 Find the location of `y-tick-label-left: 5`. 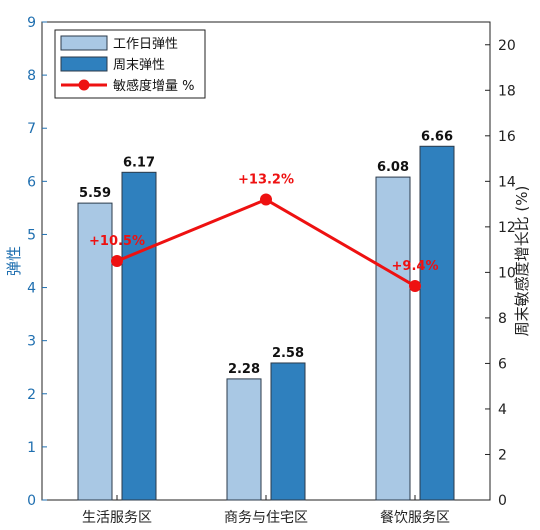

y-tick-label-left: 5 is located at coordinates (31, 235).